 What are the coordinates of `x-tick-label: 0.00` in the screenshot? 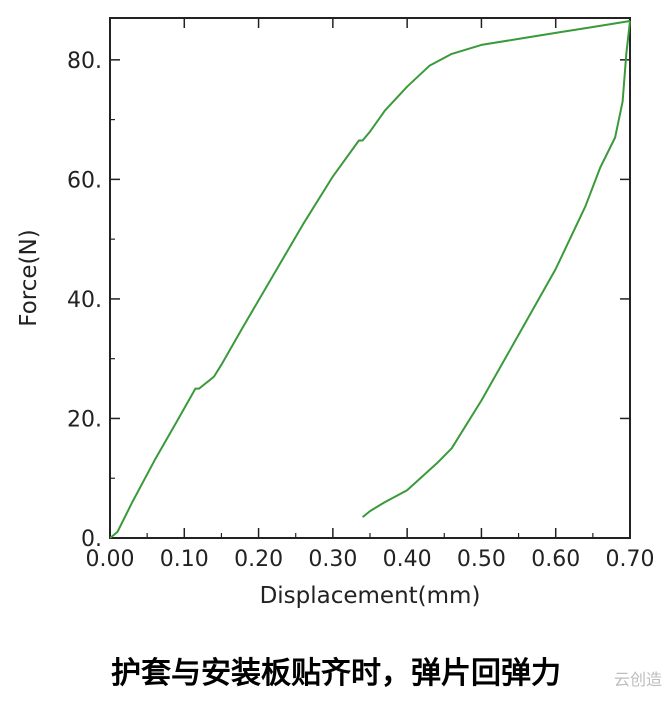 It's located at (110, 559).